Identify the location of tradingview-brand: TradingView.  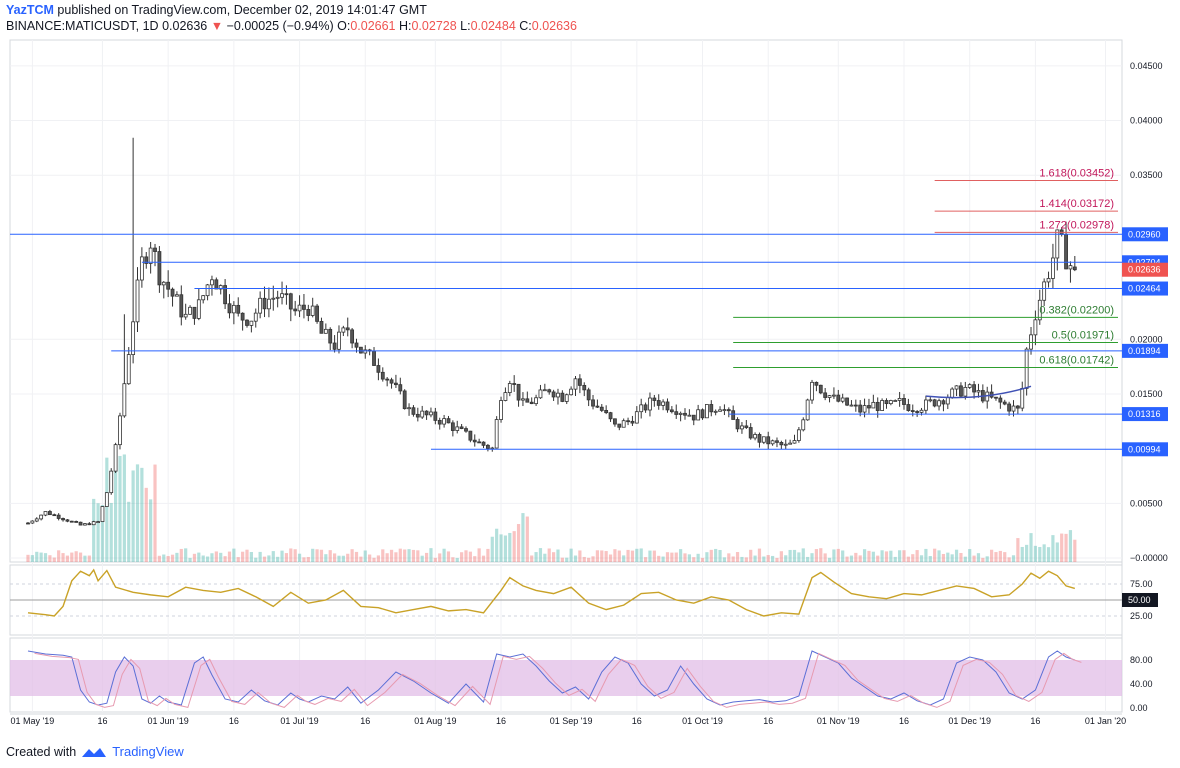
(148, 751).